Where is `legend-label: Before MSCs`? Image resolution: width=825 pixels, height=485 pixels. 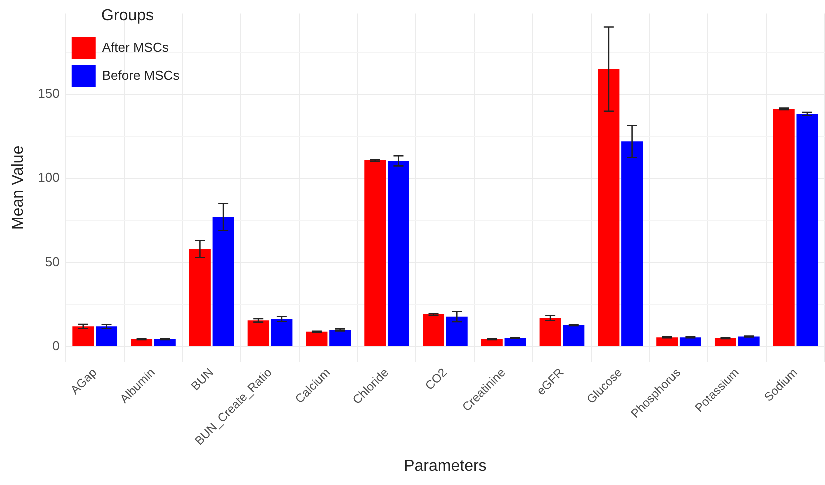 legend-label: Before MSCs is located at coordinates (141, 75).